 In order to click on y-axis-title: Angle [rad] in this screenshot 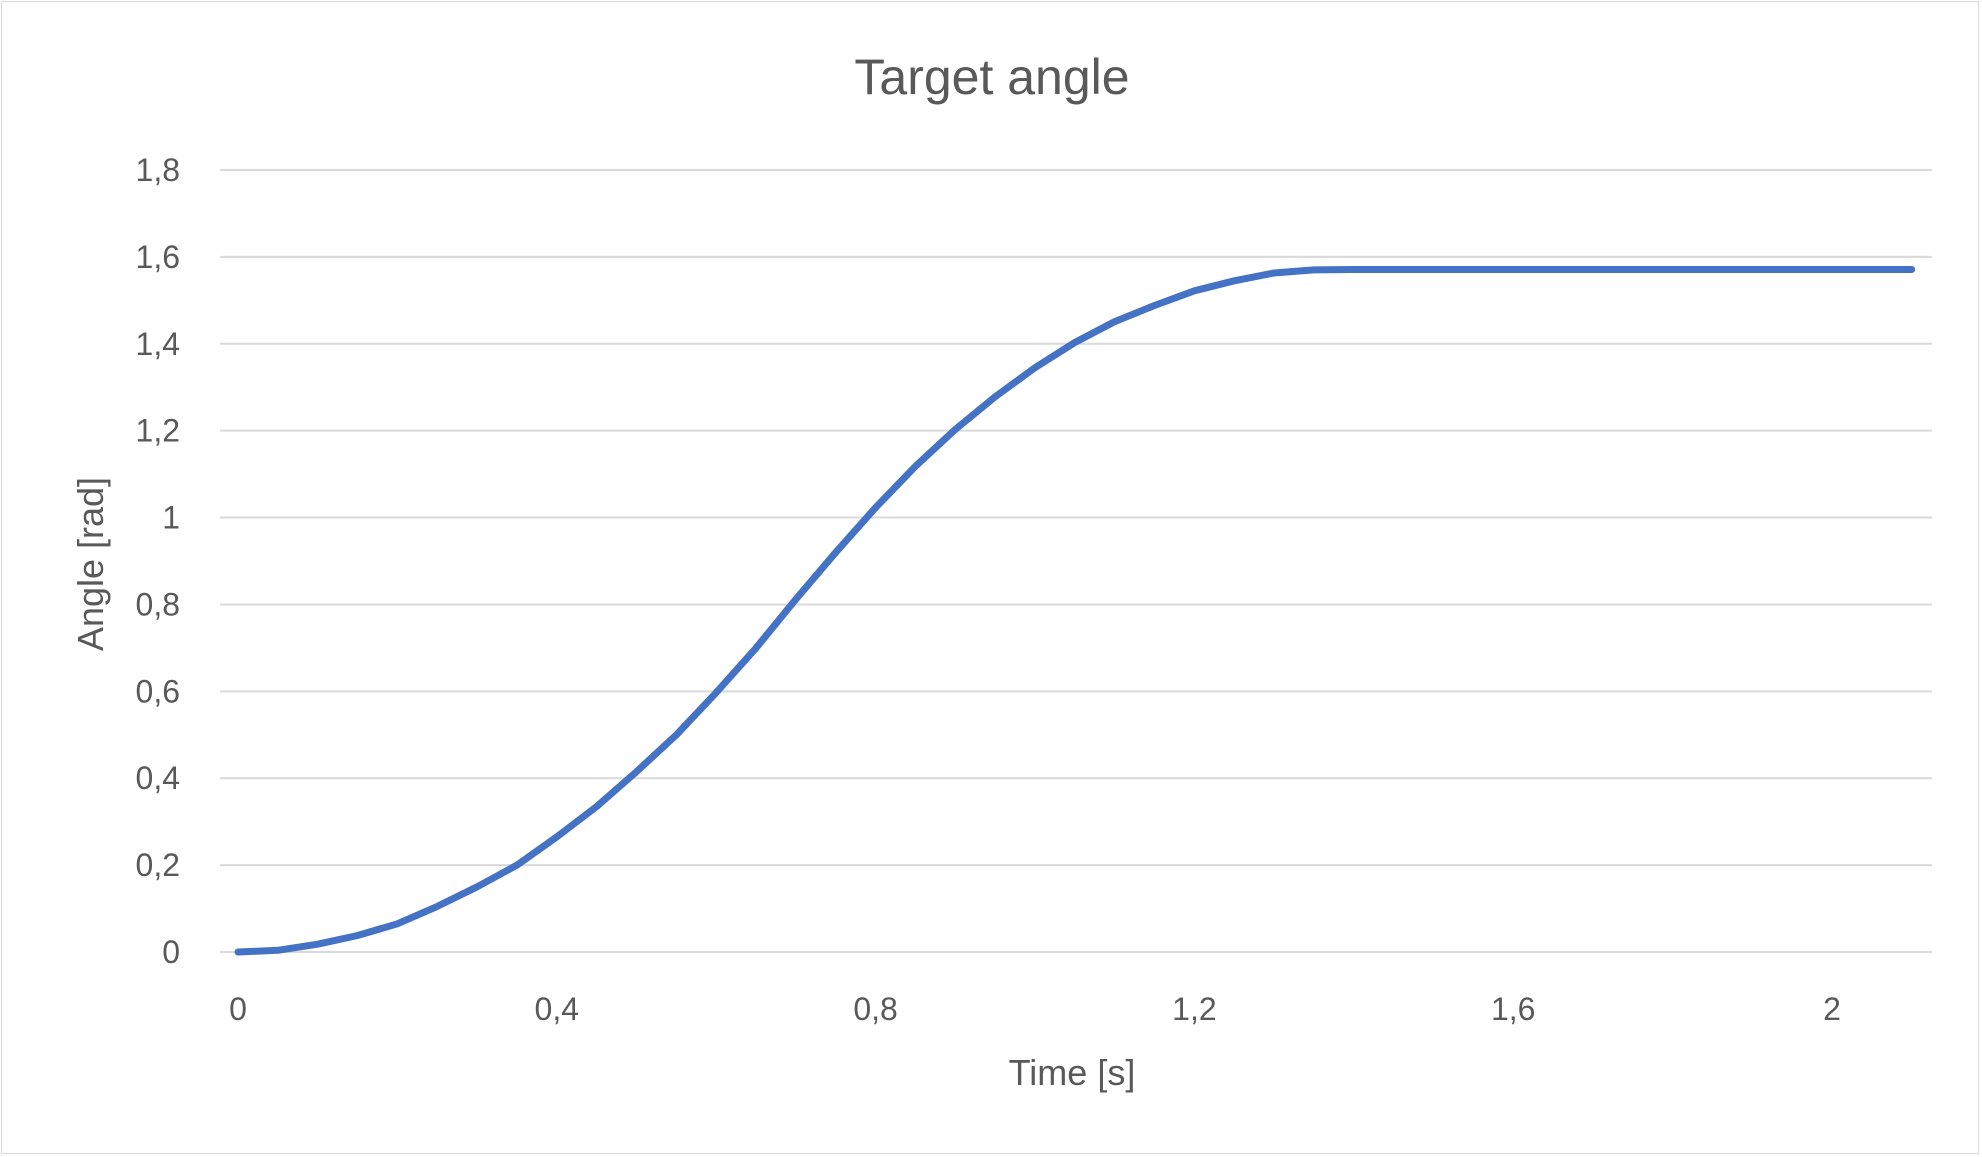, I will do `click(90, 564)`.